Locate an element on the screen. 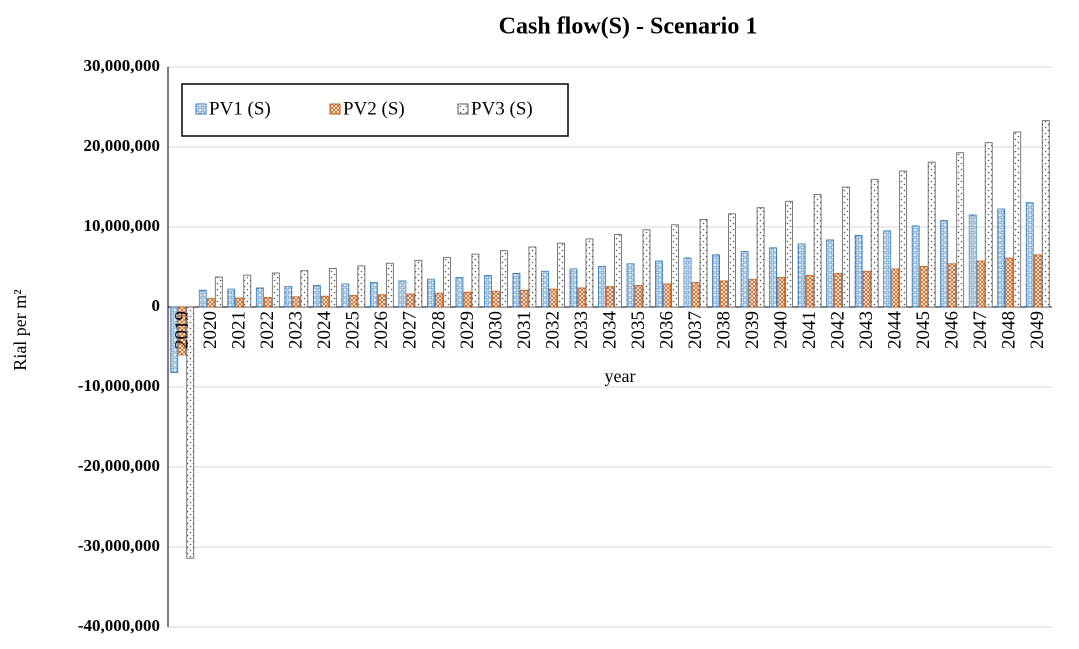 The image size is (1079, 649). x-tick-label: 2028 is located at coordinates (438, 330).